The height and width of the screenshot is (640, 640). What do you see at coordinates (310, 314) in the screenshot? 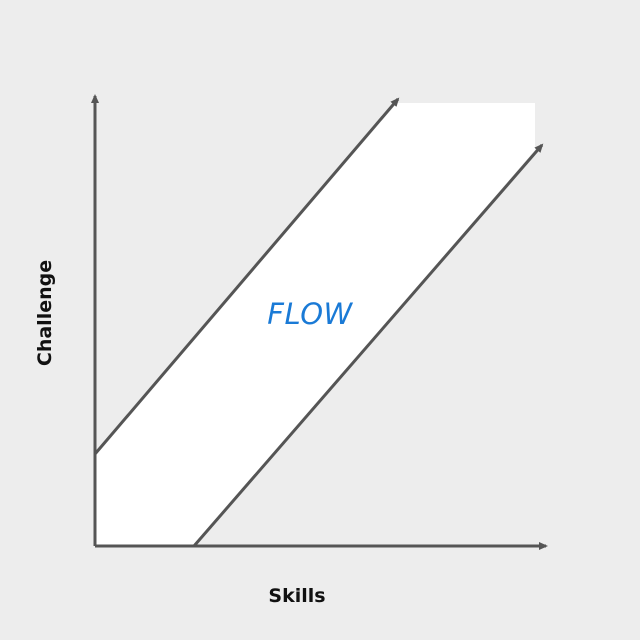
I see `flow-label: FLOW` at bounding box center [310, 314].